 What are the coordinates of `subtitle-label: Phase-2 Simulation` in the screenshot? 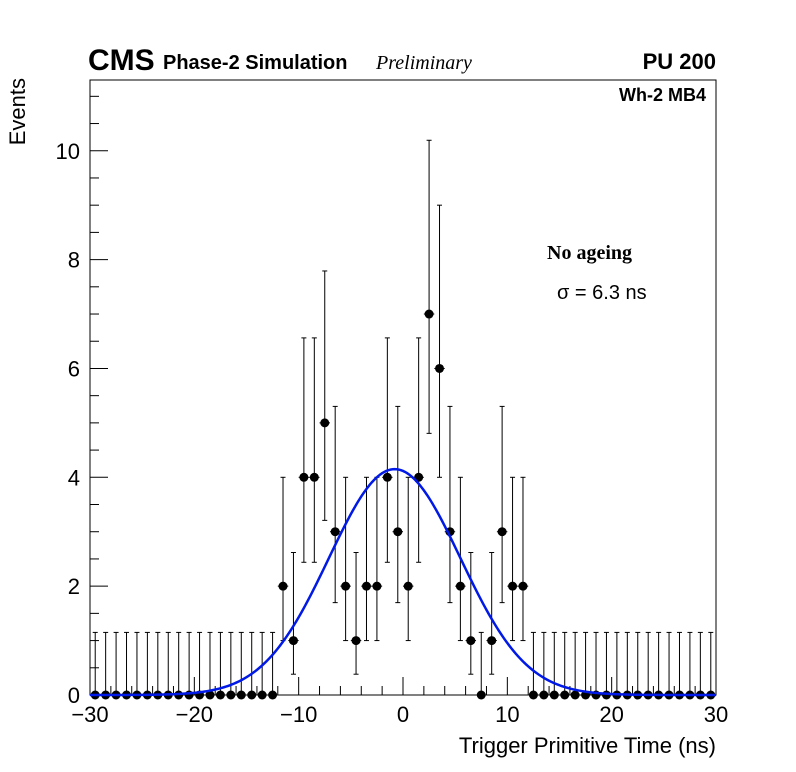 It's located at (255, 63).